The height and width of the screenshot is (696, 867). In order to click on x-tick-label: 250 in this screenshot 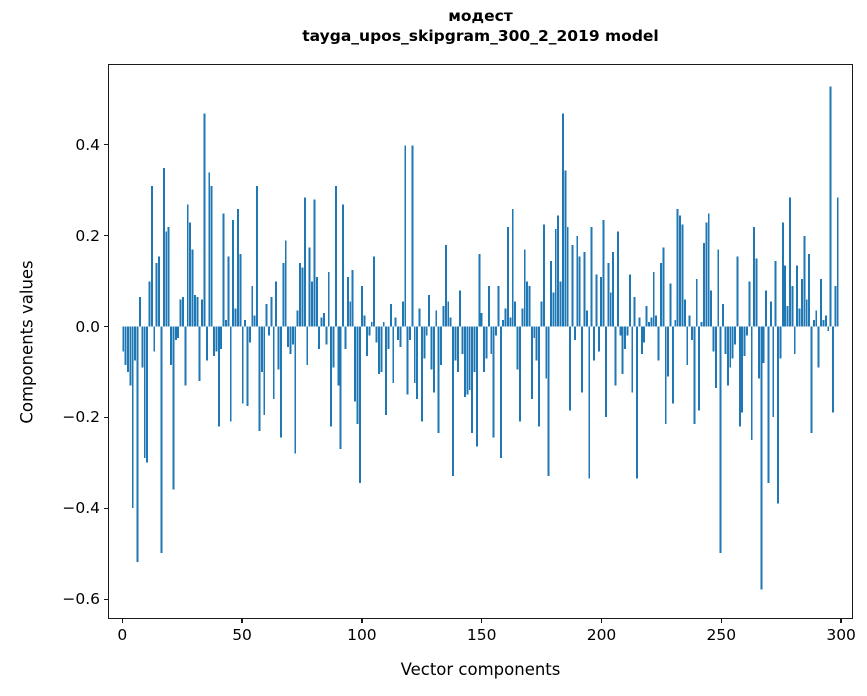, I will do `click(721, 635)`.